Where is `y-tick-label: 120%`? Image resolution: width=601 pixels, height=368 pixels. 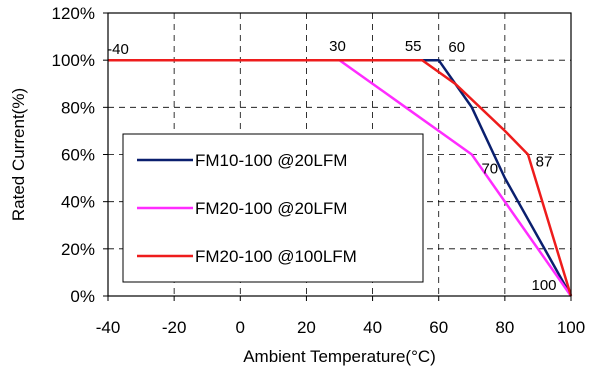
y-tick-label: 120% is located at coordinates (73, 13).